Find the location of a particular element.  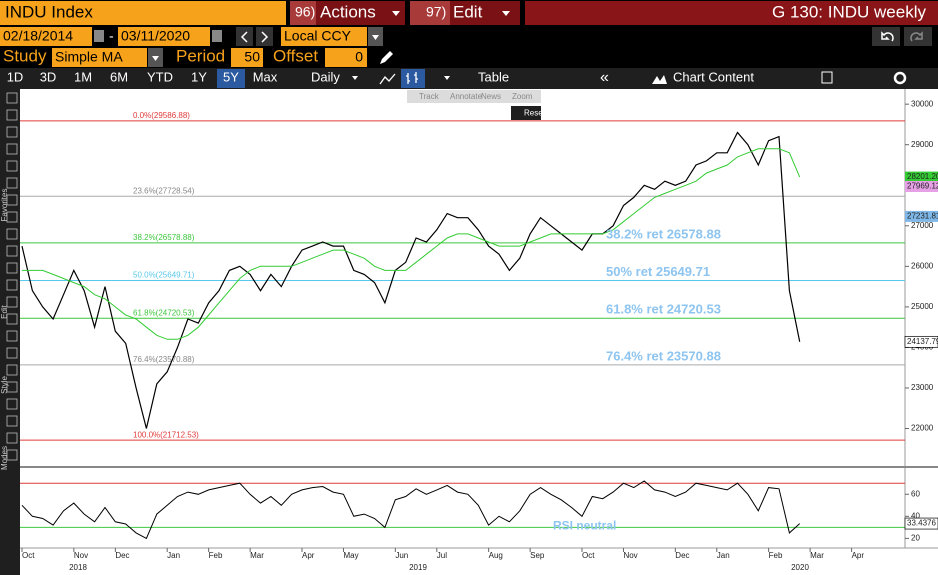

settings-icon is located at coordinates (900, 78).